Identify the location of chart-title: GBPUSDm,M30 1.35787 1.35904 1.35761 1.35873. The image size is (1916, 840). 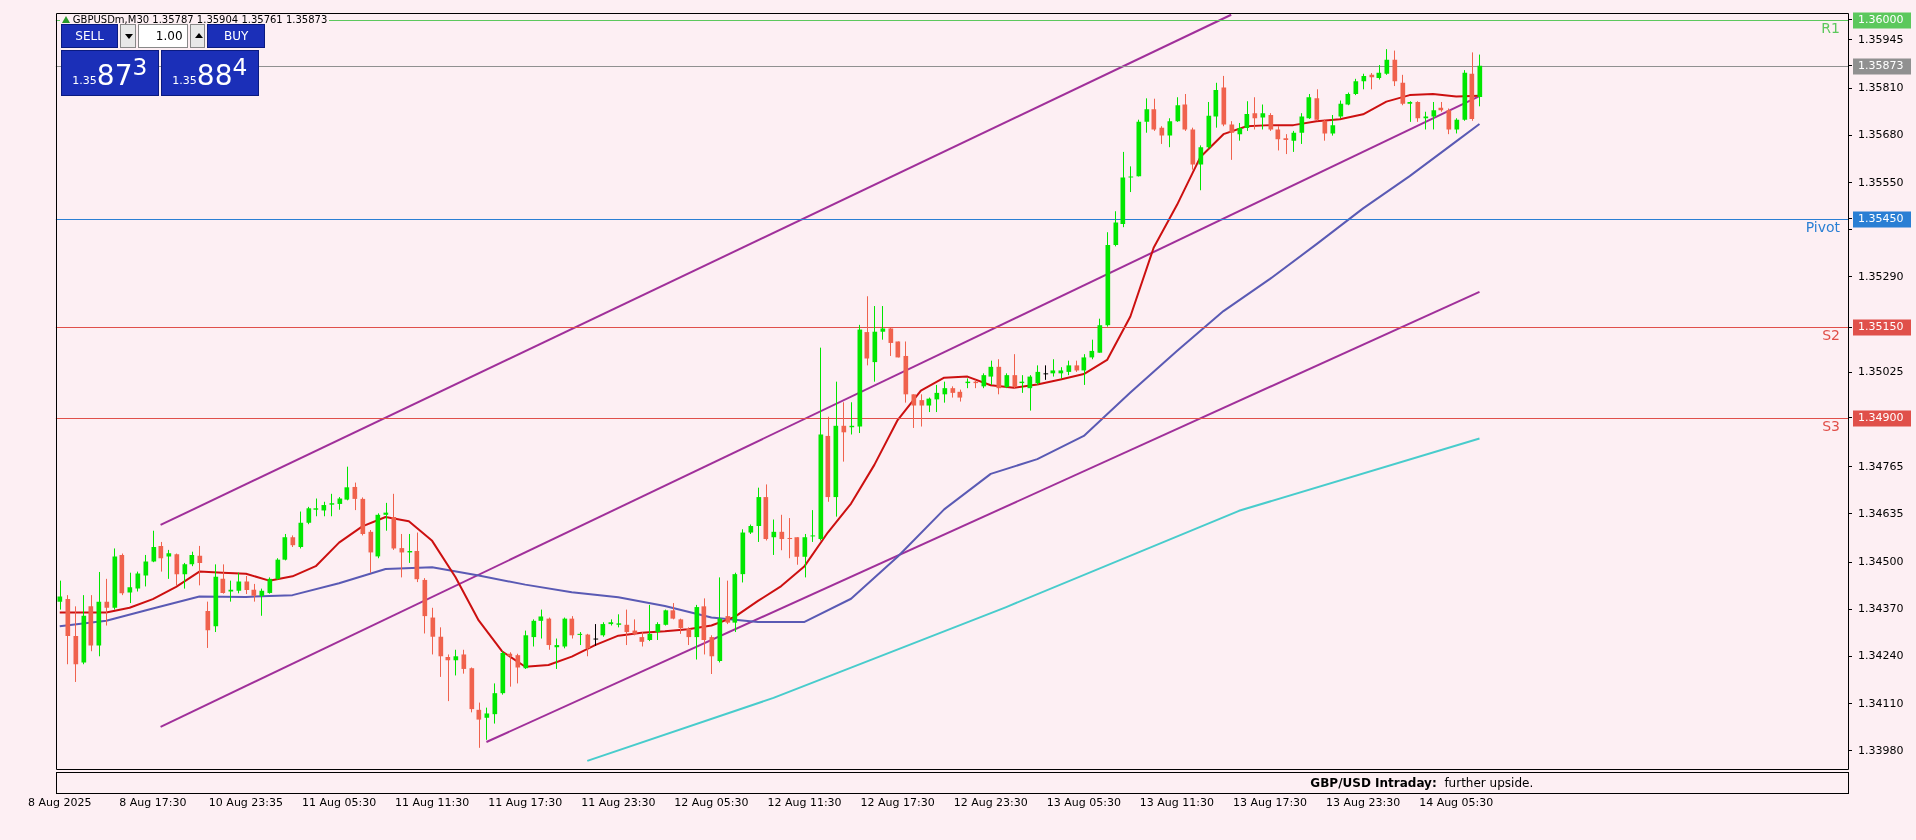
(200, 19).